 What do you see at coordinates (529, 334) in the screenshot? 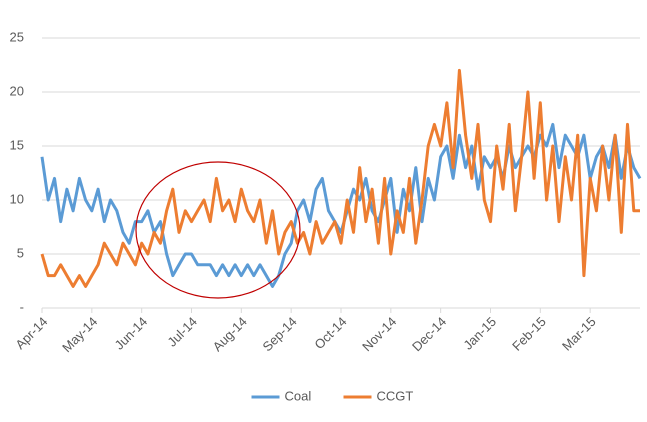
I see `x-tick-label: Feb-15` at bounding box center [529, 334].